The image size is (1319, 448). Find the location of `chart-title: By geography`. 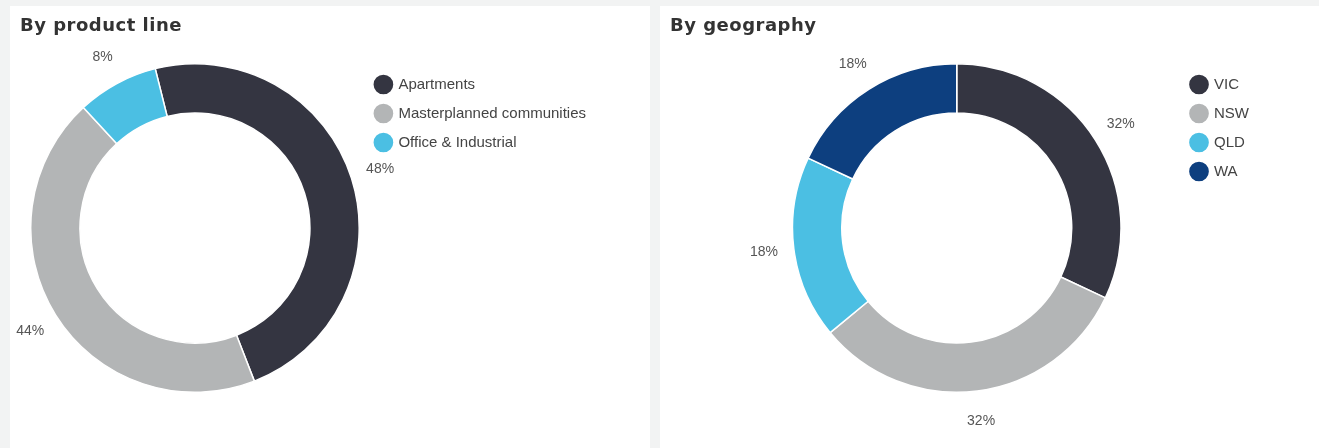

chart-title: By geography is located at coordinates (743, 24).